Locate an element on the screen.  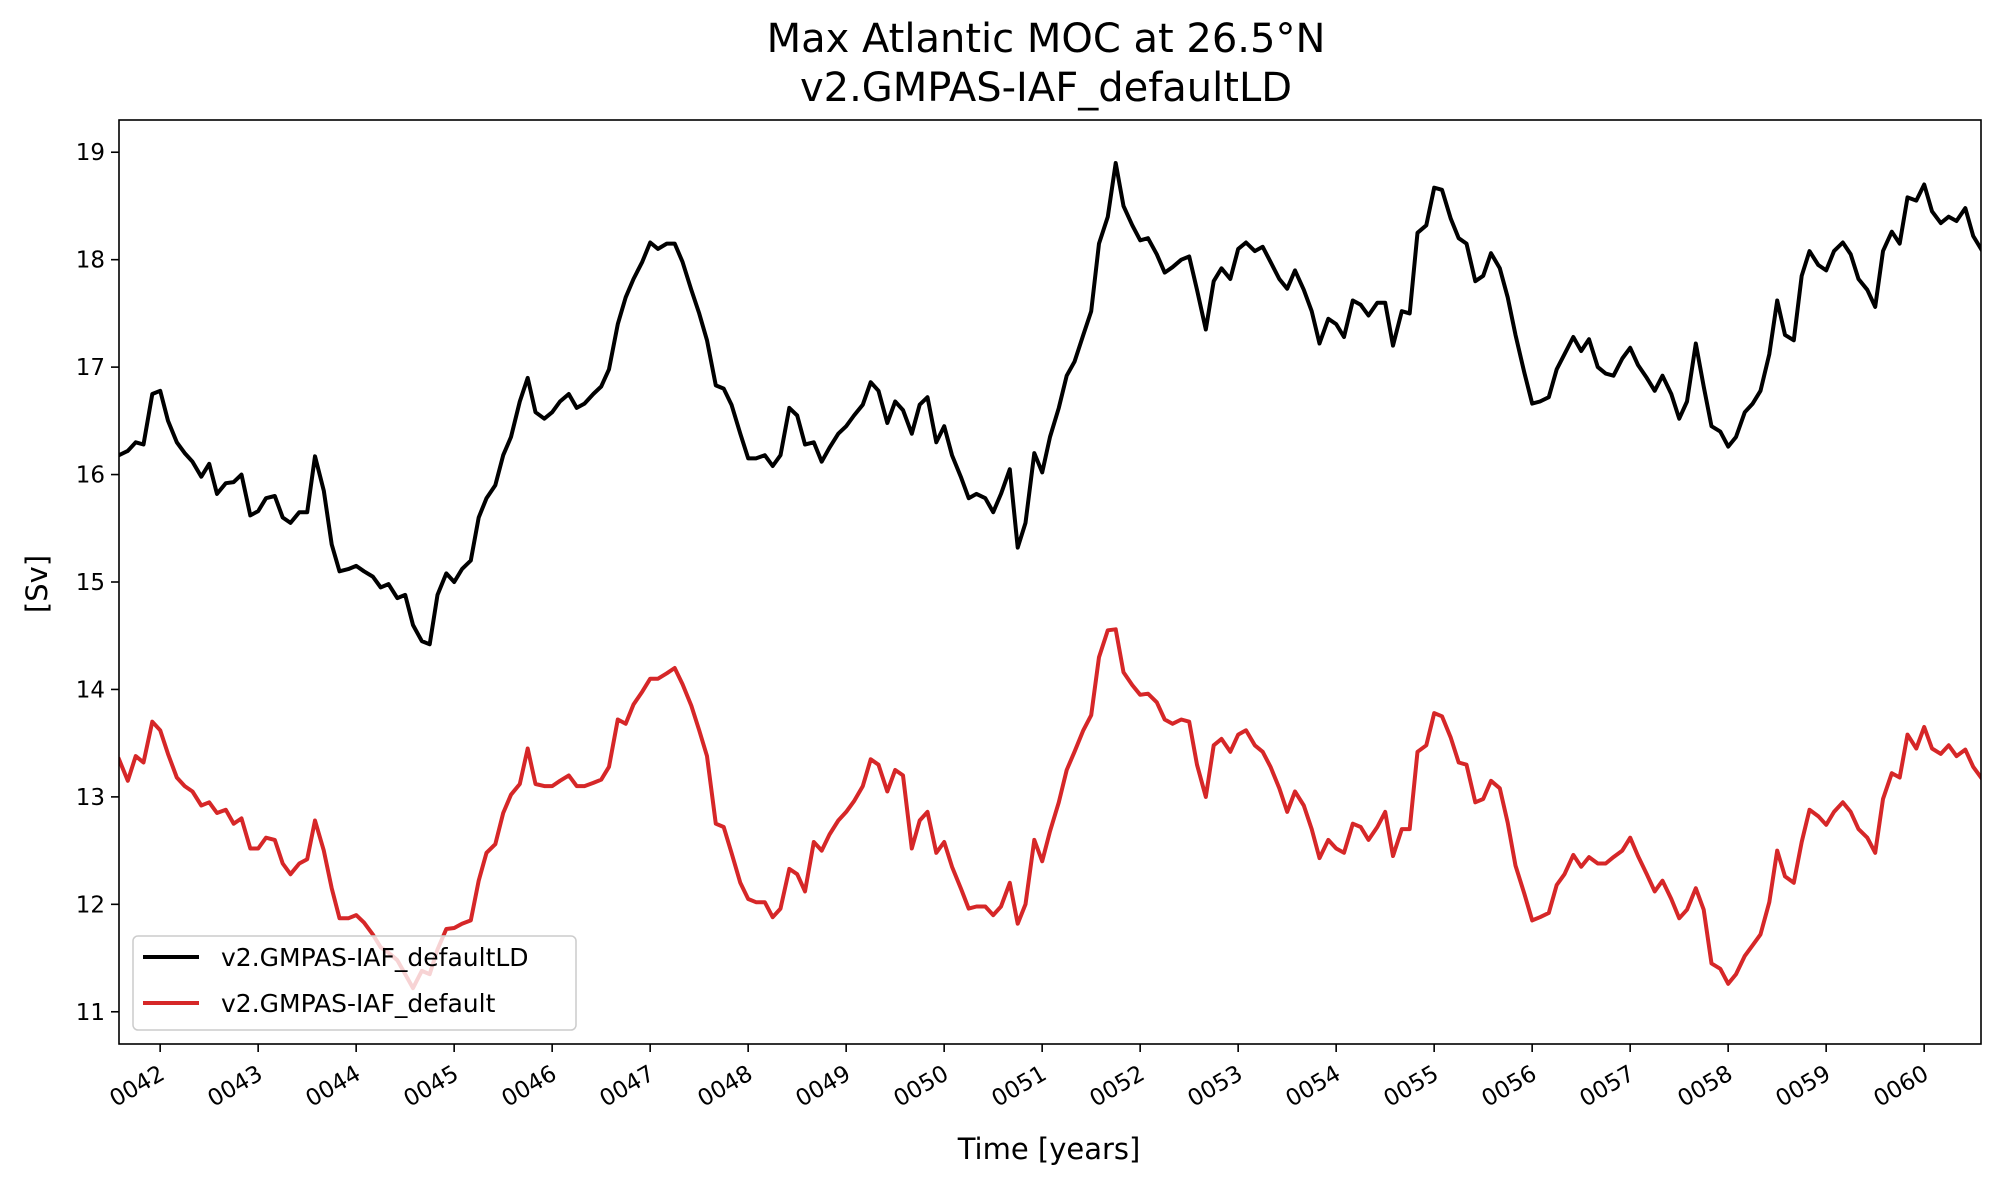
y-tick-label: 13 is located at coordinates (90, 798).